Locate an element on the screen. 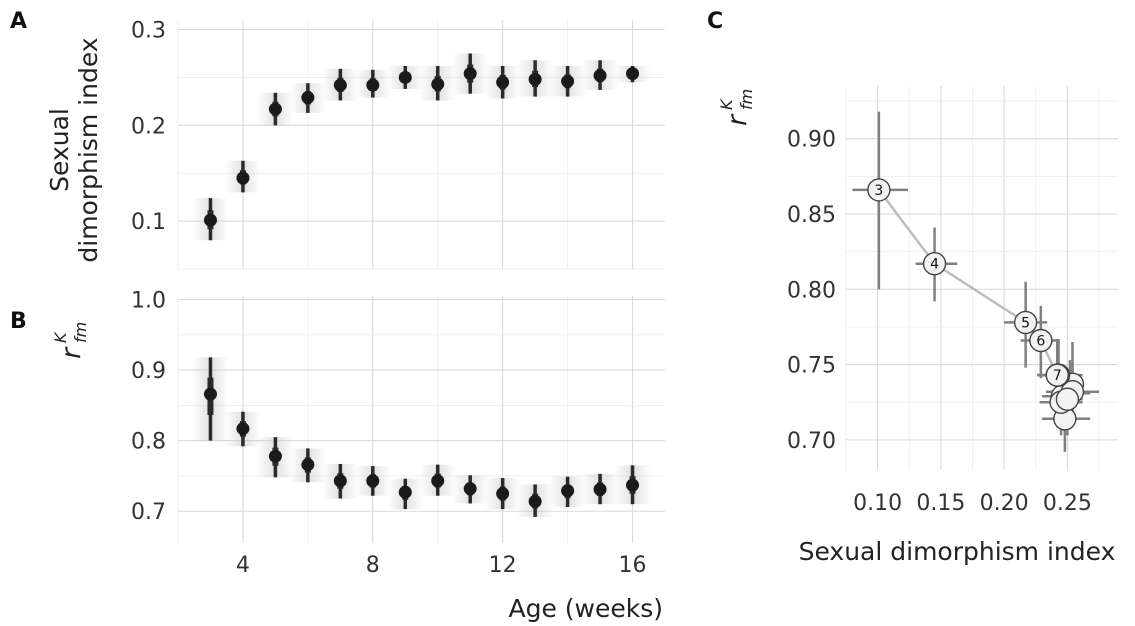  panel-b-ylabel: r K fm is located at coordinates (70, 340).